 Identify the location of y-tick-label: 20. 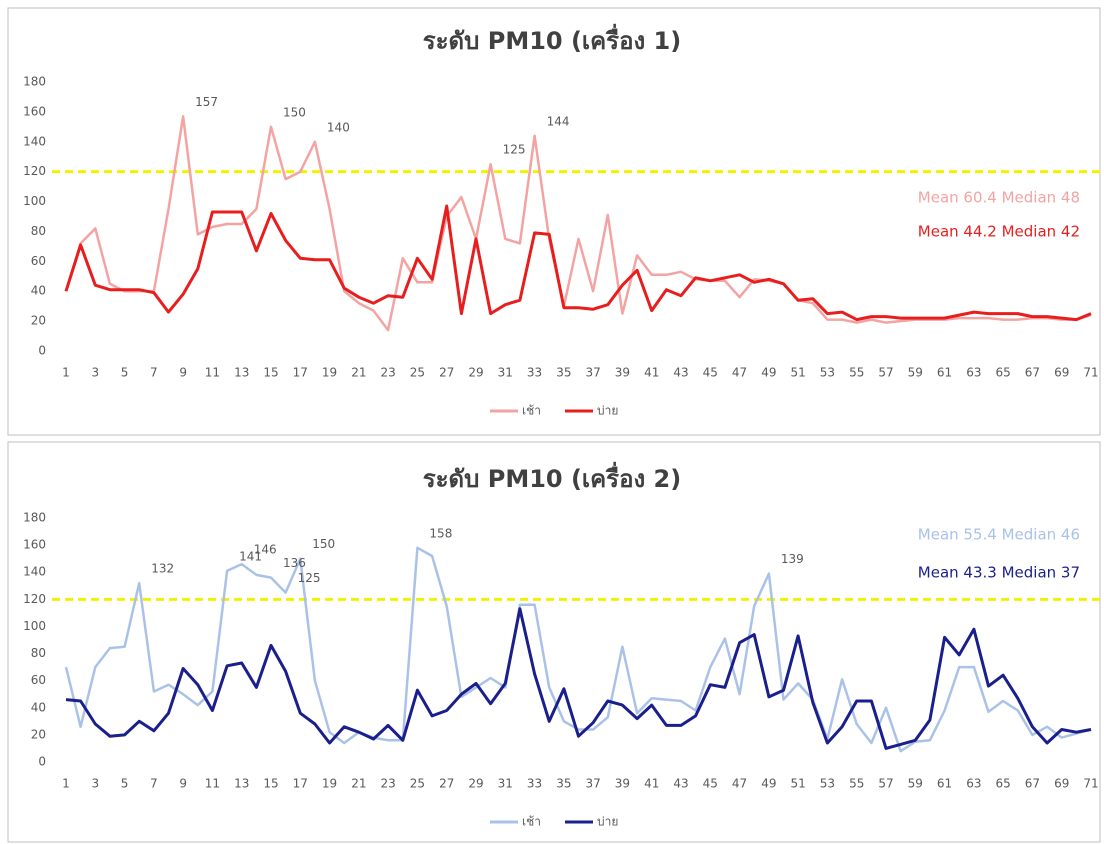
(38, 321).